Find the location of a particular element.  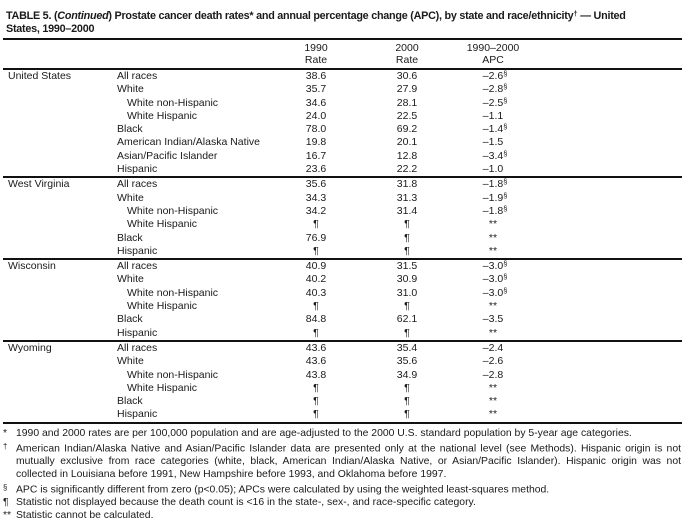

apc-cell: –1.8 § is located at coordinates (493, 210).